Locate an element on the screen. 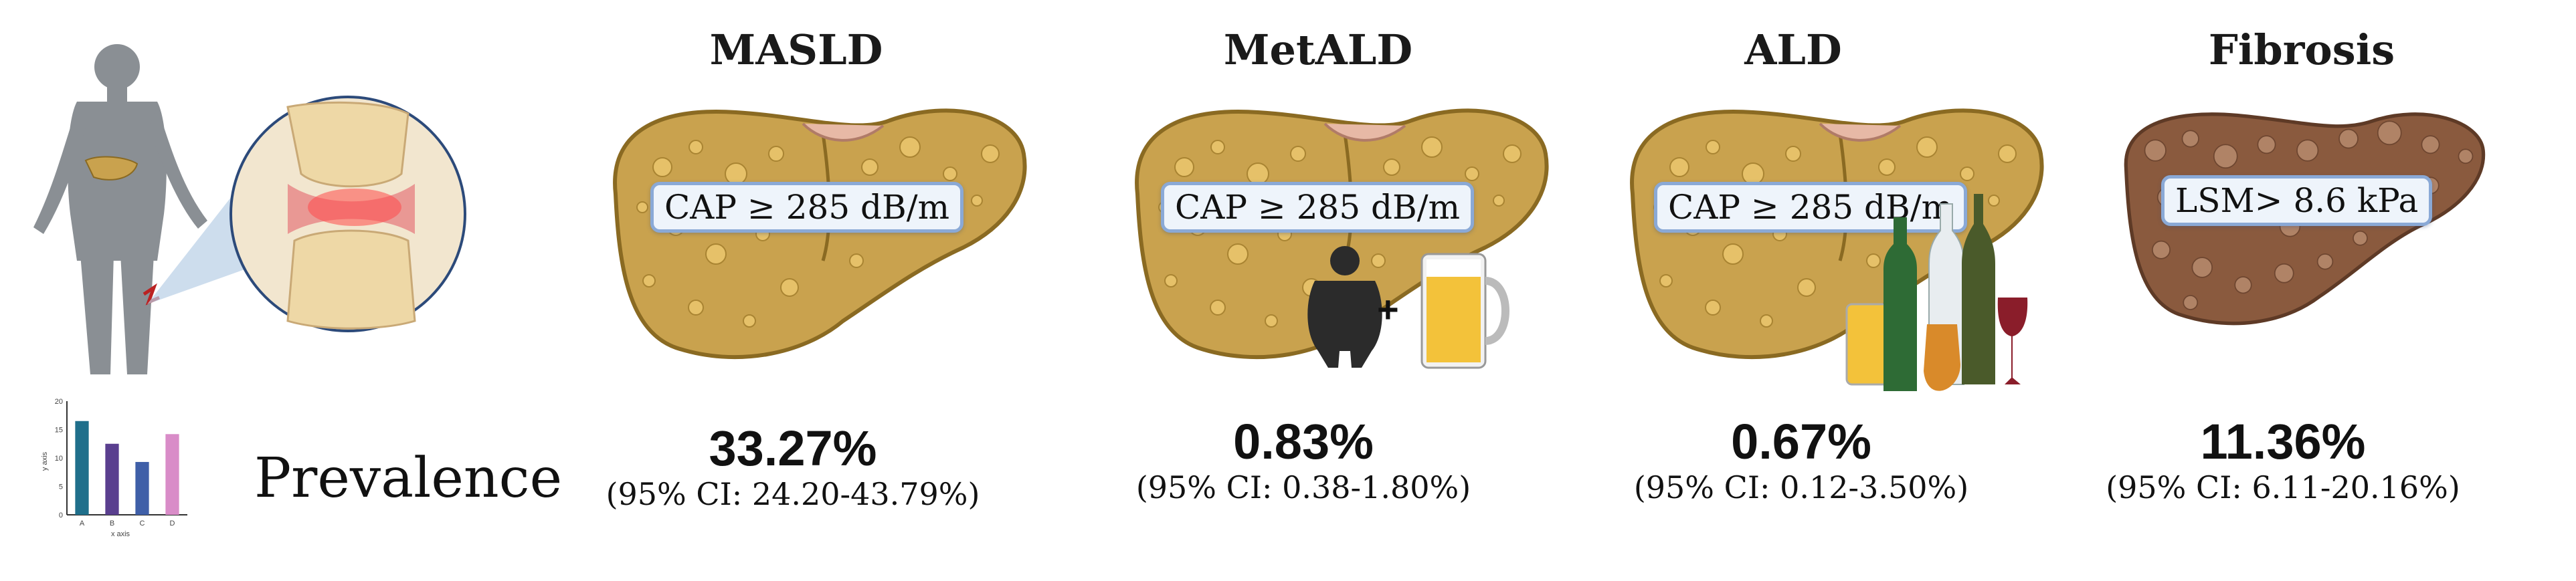 This screenshot has width=2576, height=581. fibrosis-prevalence-value: 11.36% is located at coordinates (2283, 441).